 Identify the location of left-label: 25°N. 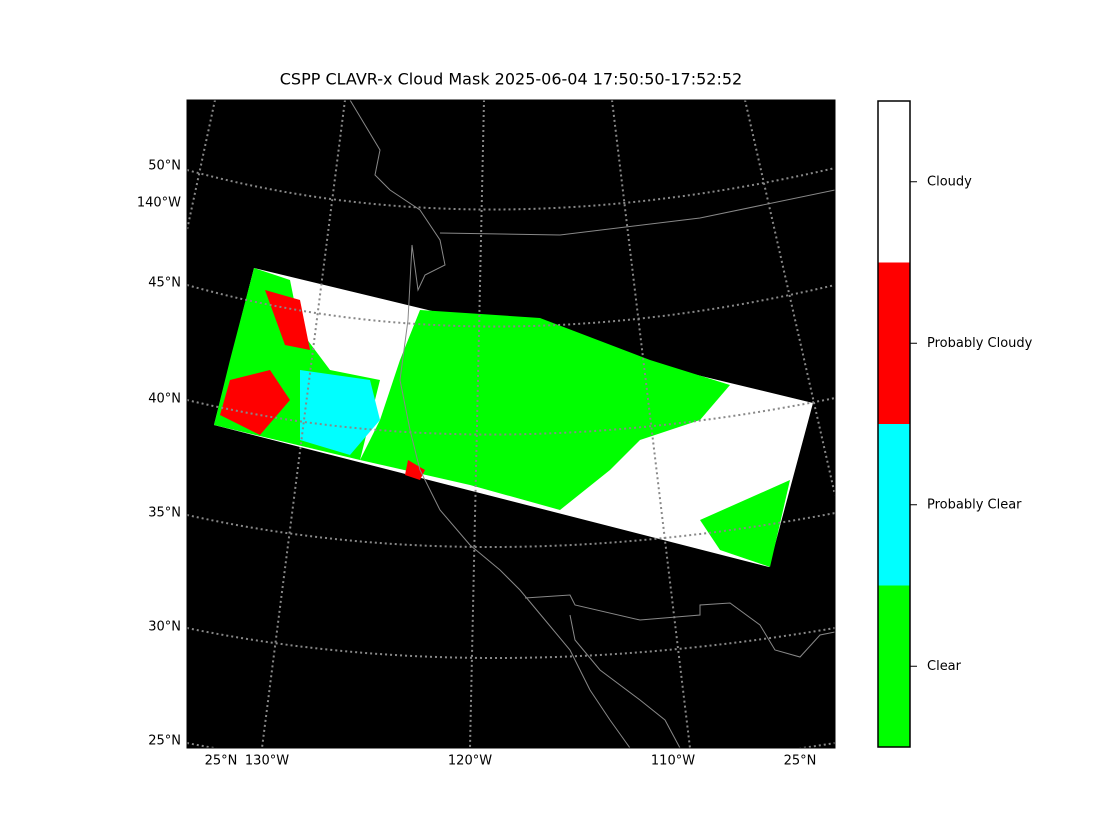
(164, 741).